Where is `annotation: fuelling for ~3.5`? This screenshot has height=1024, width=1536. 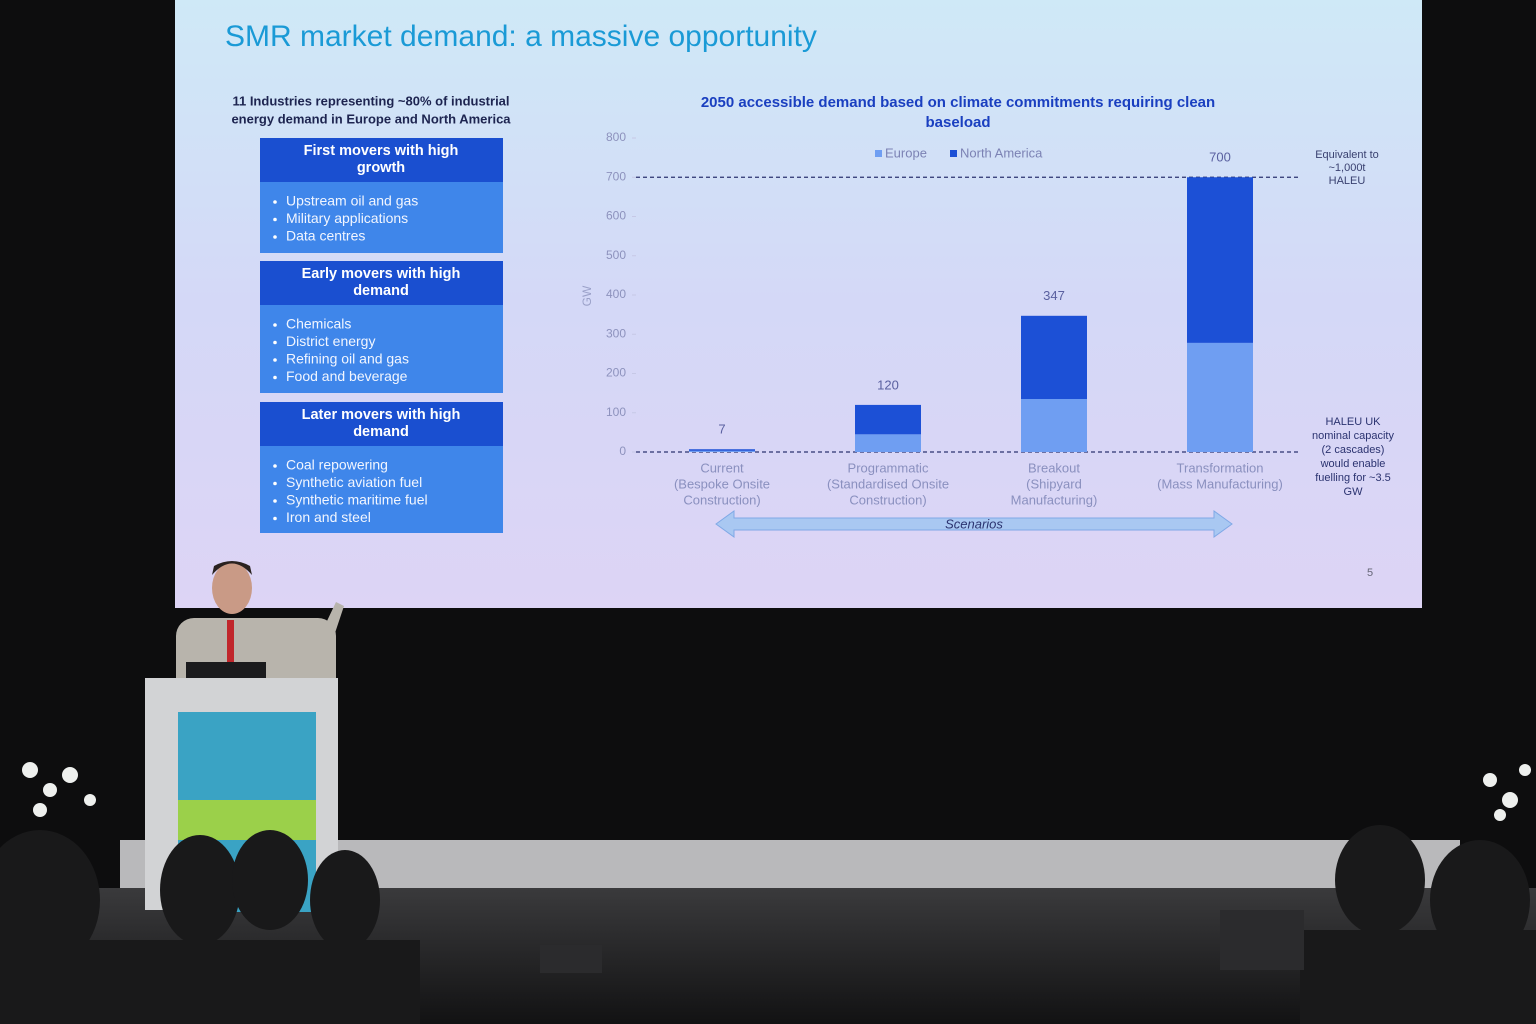 annotation: fuelling for ~3.5 is located at coordinates (1353, 478).